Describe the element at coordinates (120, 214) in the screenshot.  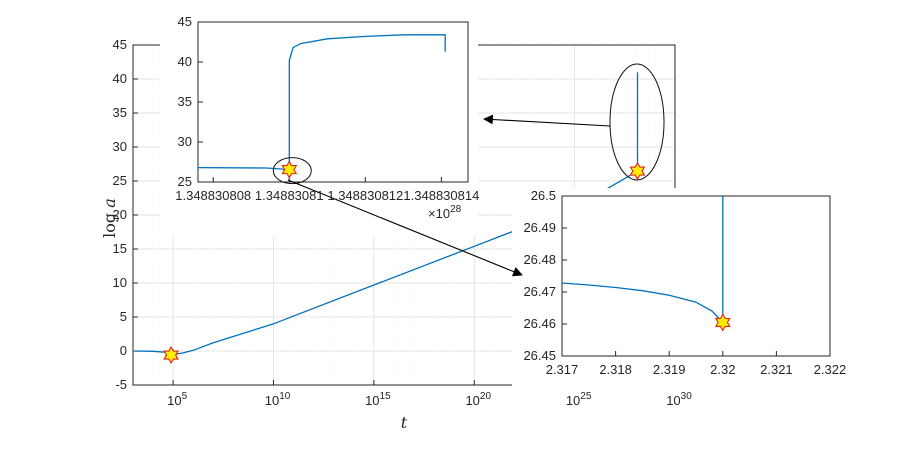
I see `y-tick-label: 20` at that location.